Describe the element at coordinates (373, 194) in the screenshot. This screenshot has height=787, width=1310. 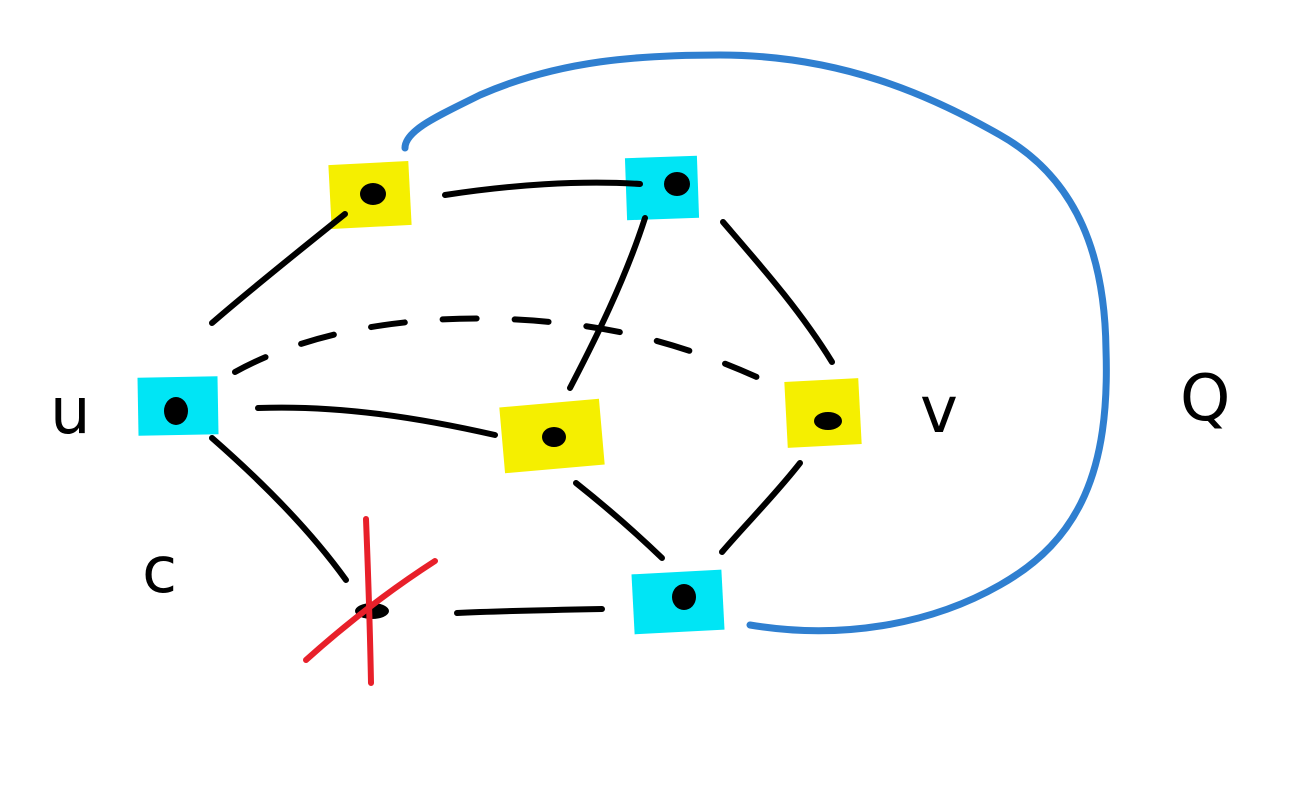
I see `vertex-dot-top-left` at that location.